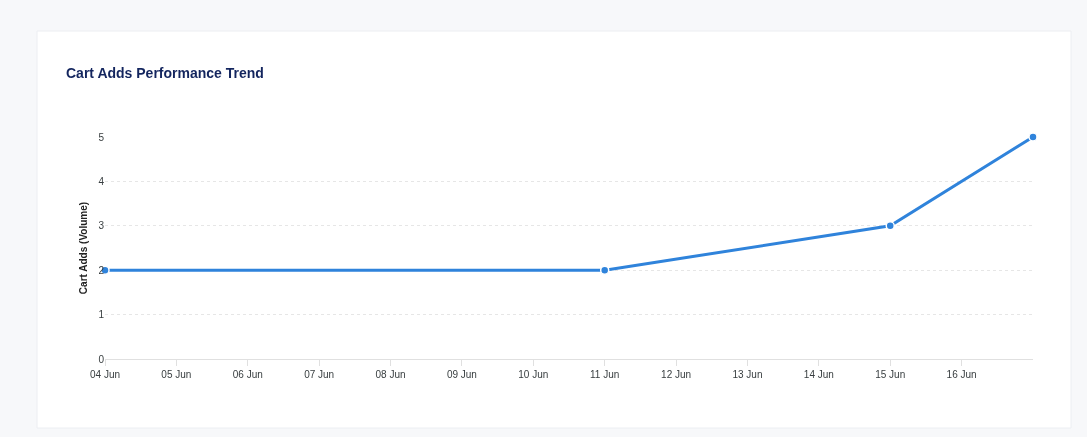  Describe the element at coordinates (390, 374) in the screenshot. I see `x-tick-label: 08 Jun` at that location.